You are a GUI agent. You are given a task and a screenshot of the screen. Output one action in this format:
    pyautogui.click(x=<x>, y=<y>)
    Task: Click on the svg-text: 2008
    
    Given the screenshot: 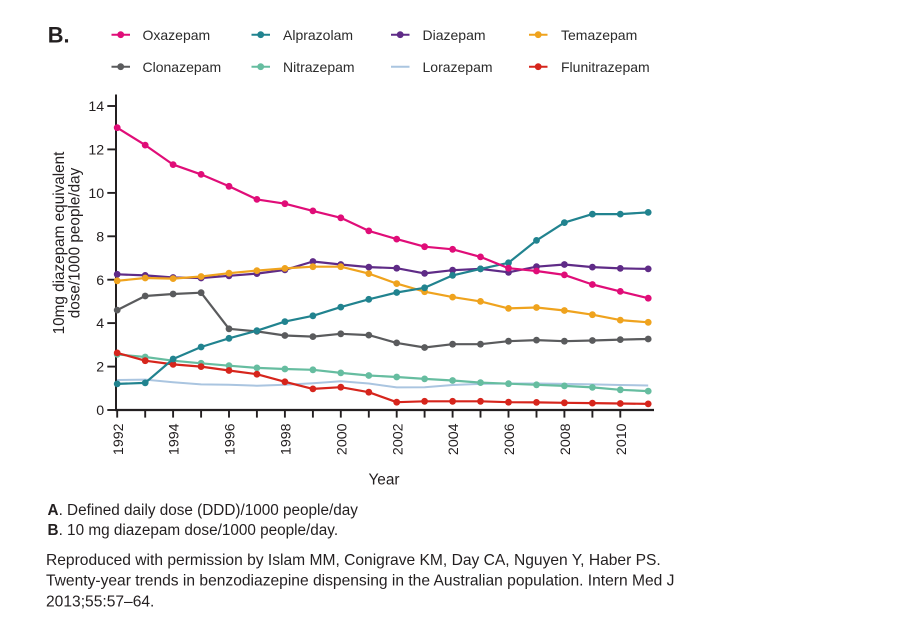 What is the action you would take?
    pyautogui.click(x=566, y=439)
    